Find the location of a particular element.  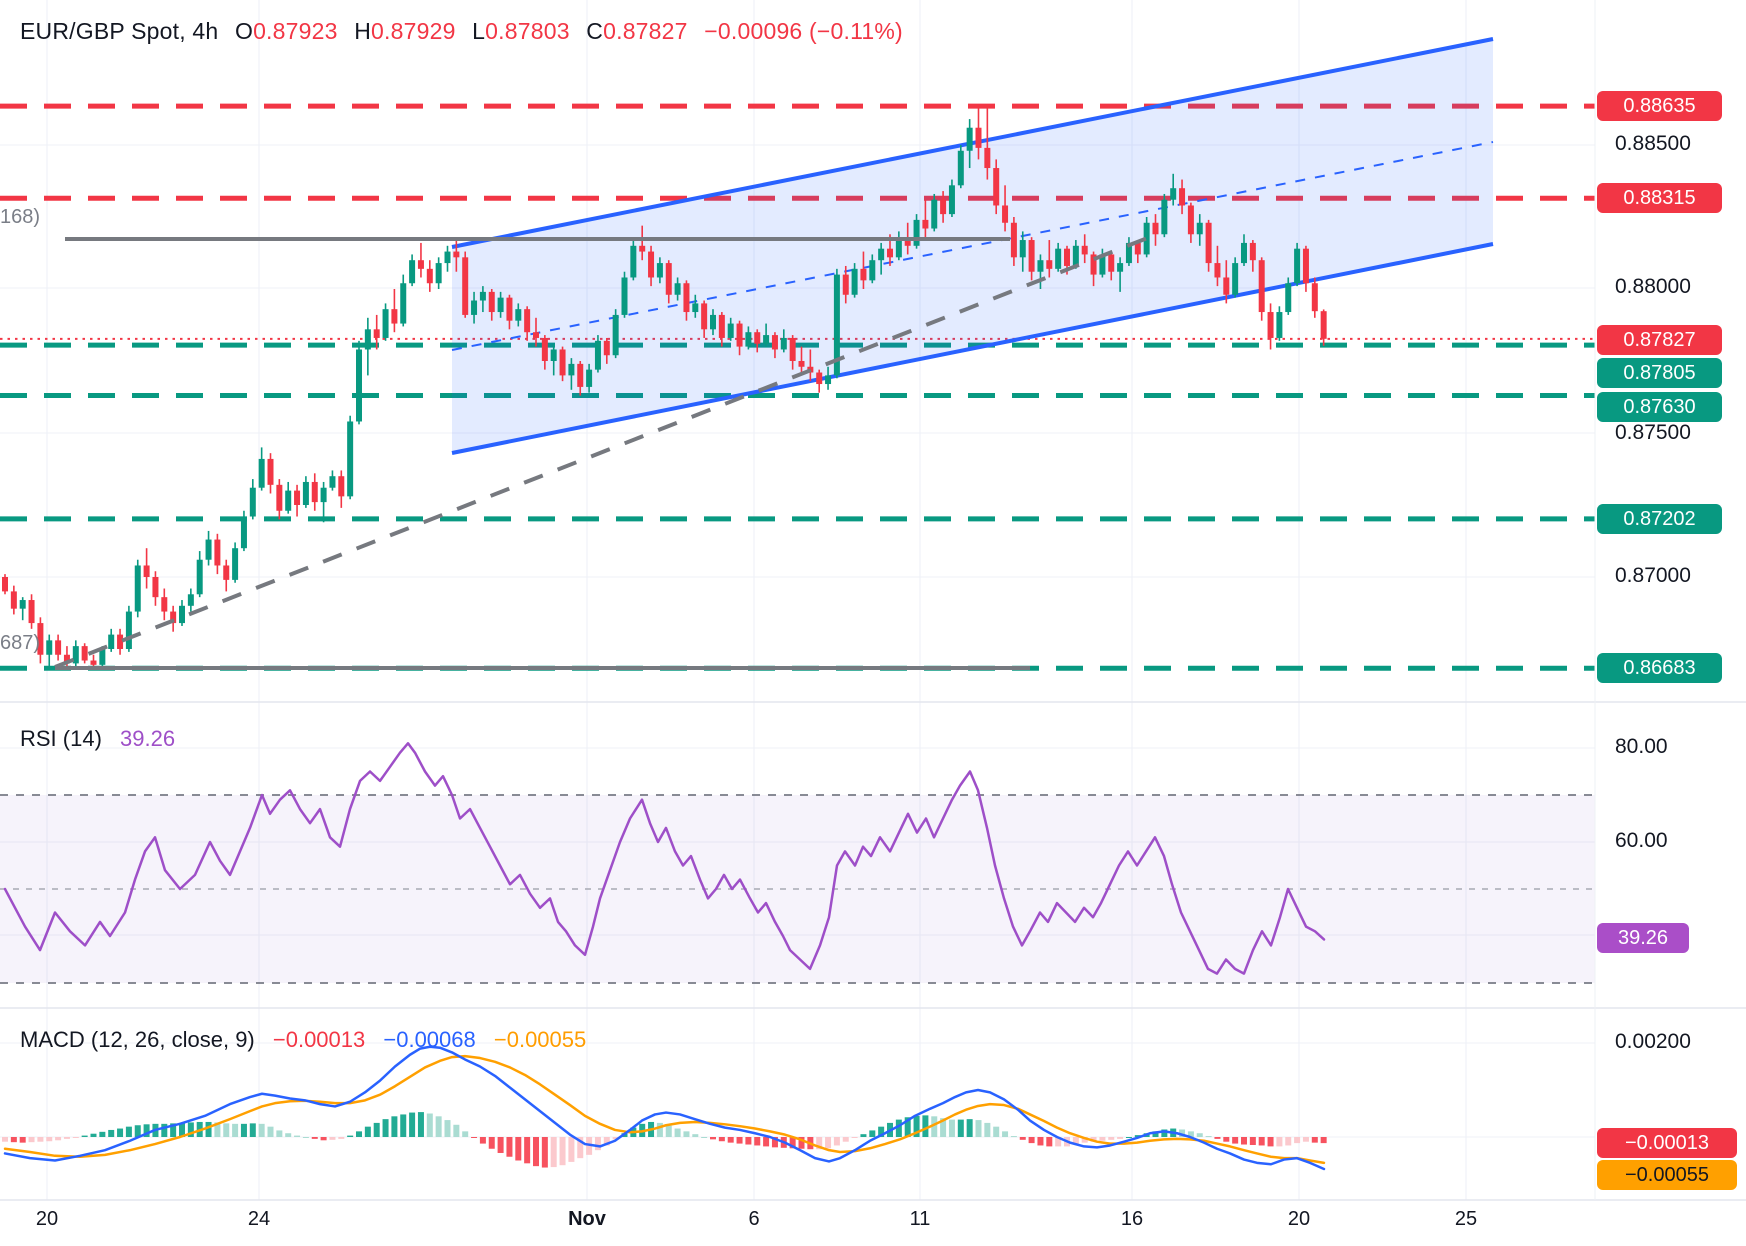

price-axis-label: 0.87500 is located at coordinates (1653, 432).